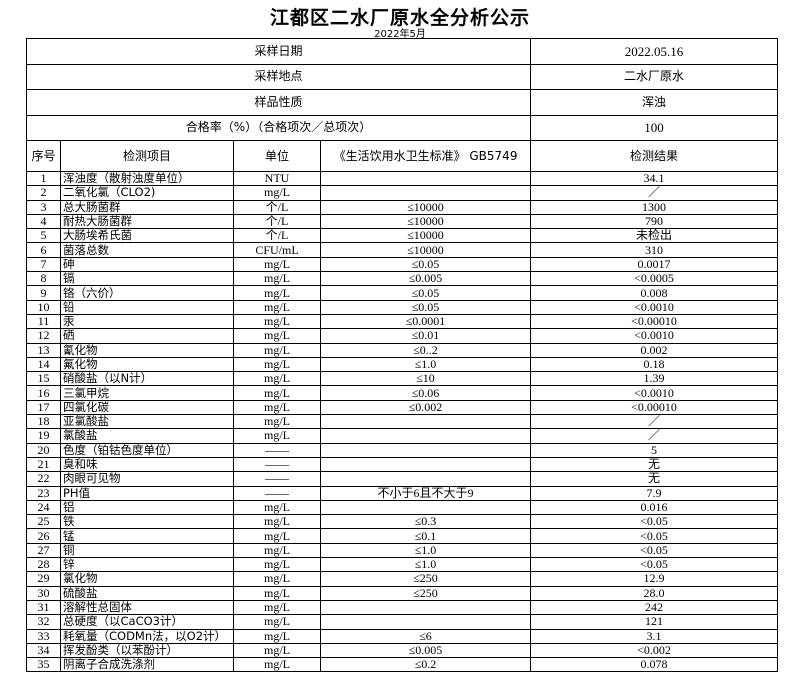 The width and height of the screenshot is (800, 689). What do you see at coordinates (277, 221) in the screenshot?
I see `row-unit: 个/L` at bounding box center [277, 221].